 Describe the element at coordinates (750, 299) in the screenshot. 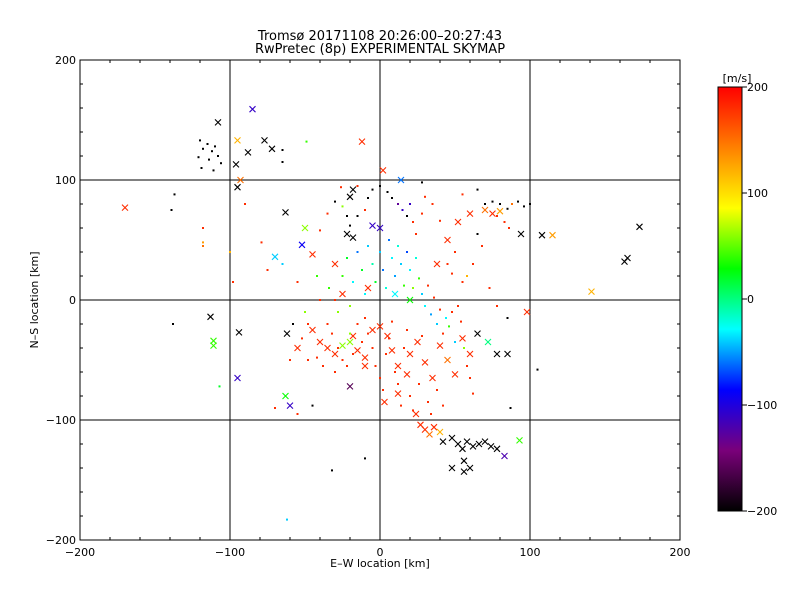

I see `colorbar-tick-label: 0` at that location.